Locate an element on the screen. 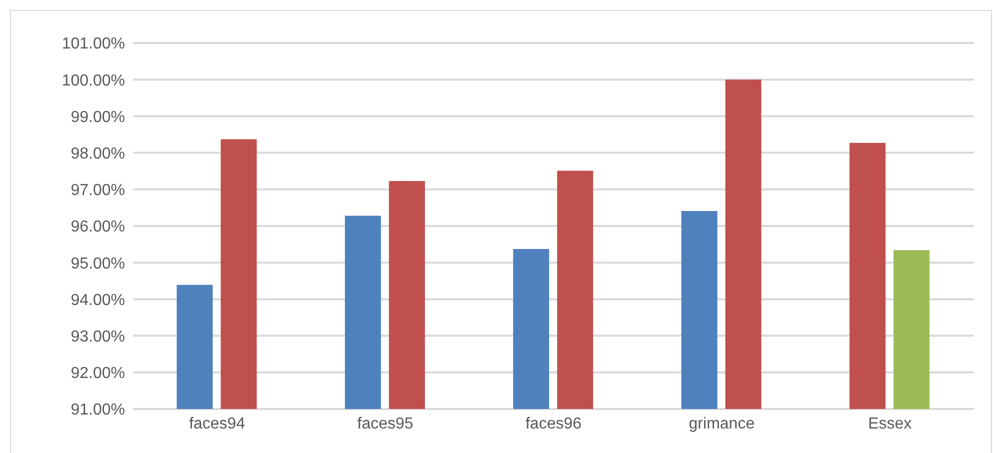  y-tick-label: 97.00% is located at coordinates (97, 191).